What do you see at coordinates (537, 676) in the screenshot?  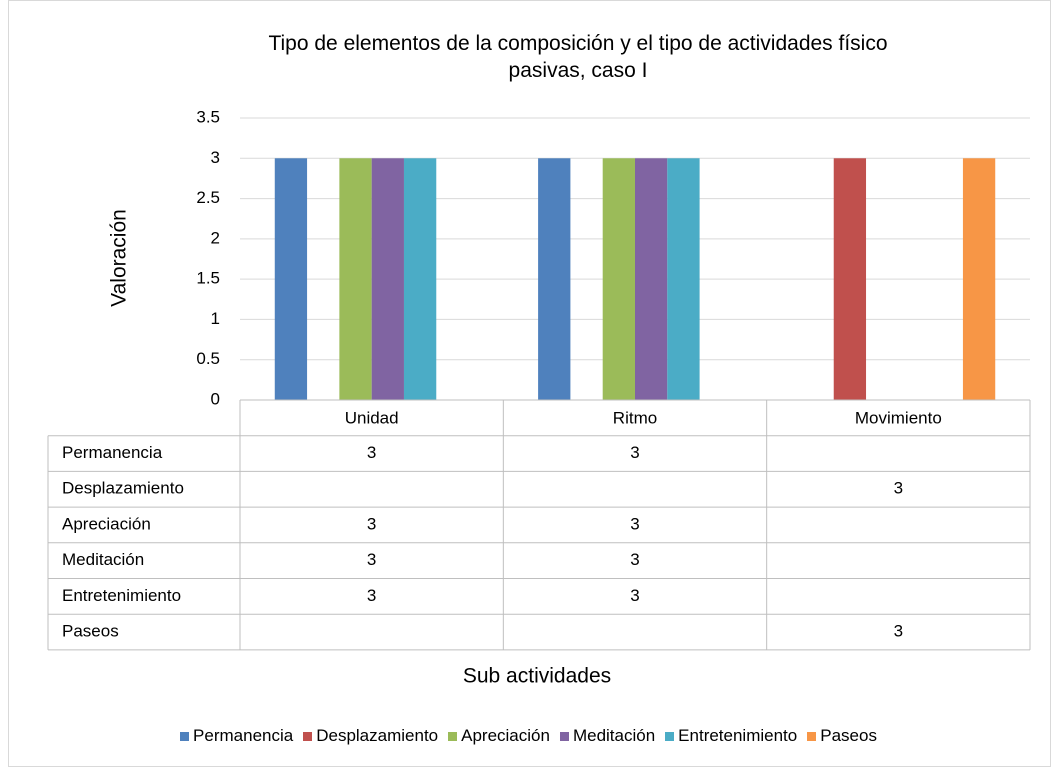 I see `x-axis-label: Sub actividades` at bounding box center [537, 676].